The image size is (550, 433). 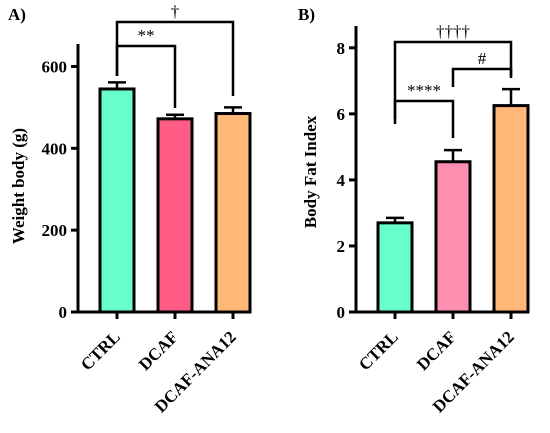 What do you see at coordinates (17, 14) in the screenshot?
I see `panel-label-a: A)` at bounding box center [17, 14].